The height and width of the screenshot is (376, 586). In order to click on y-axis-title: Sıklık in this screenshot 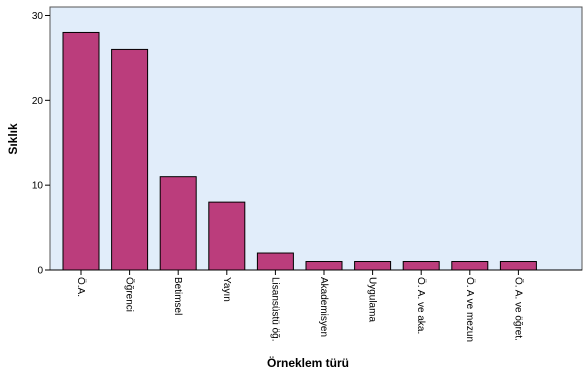, I will do `click(13, 139)`.